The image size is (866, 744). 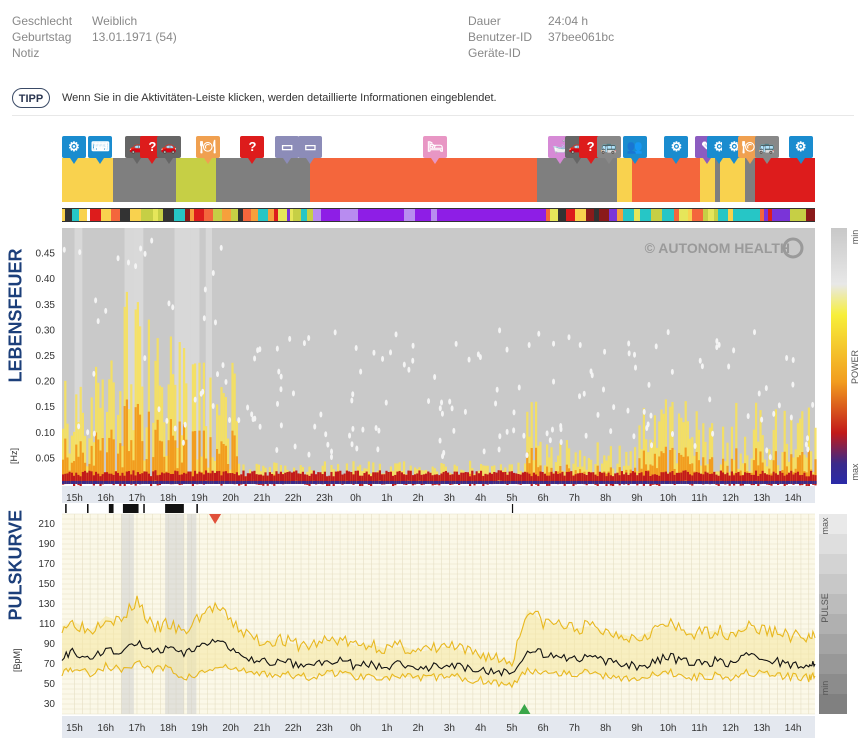 I want to click on meal-icon: 🍽, so click(x=208, y=150).